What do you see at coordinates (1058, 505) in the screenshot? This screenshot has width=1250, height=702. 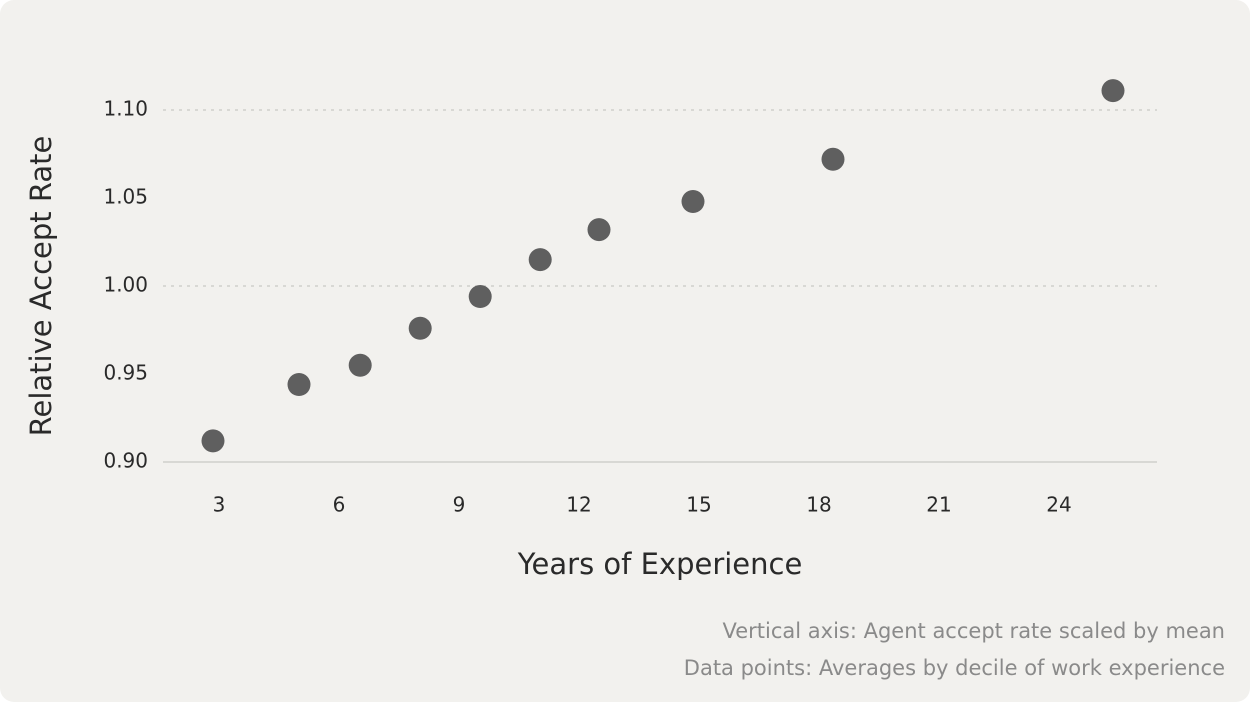 I see `x-tick-label: 24` at bounding box center [1058, 505].